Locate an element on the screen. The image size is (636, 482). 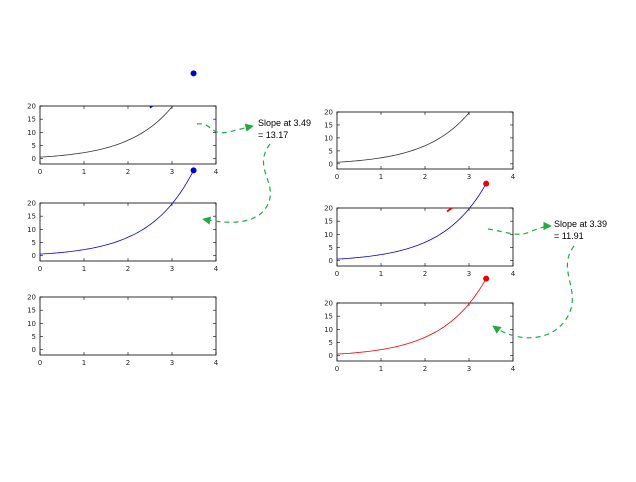
panel-left-top: 0 1 2 3 4 0 5 10 15 20 is located at coordinates (123, 123).